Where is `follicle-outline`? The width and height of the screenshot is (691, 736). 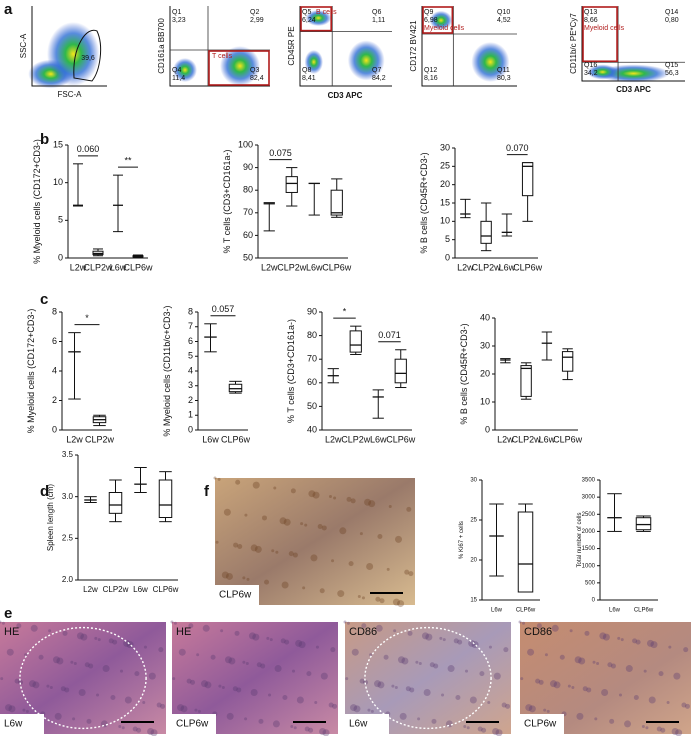
follicle-outline is located at coordinates (428, 678).